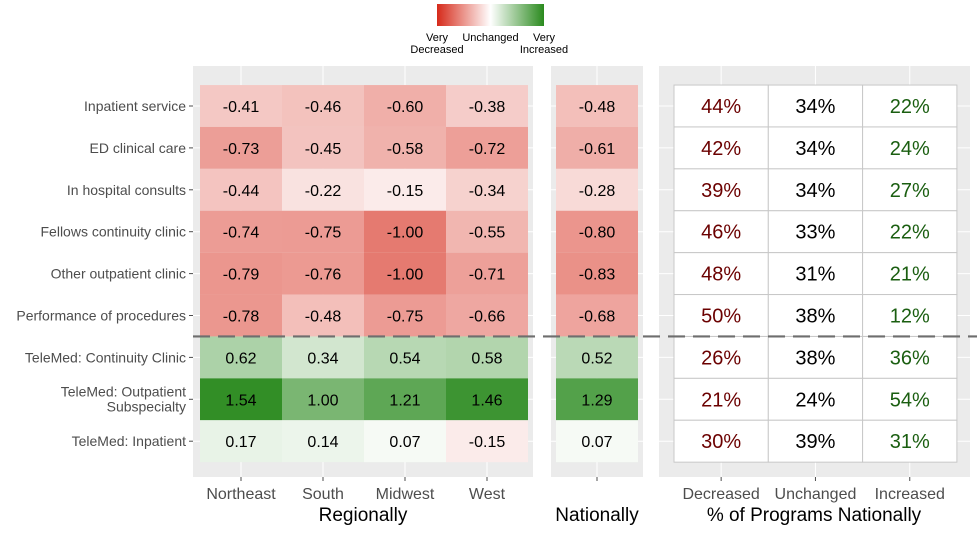 The height and width of the screenshot is (533, 977). I want to click on cell-value: -0.73, so click(241, 149).